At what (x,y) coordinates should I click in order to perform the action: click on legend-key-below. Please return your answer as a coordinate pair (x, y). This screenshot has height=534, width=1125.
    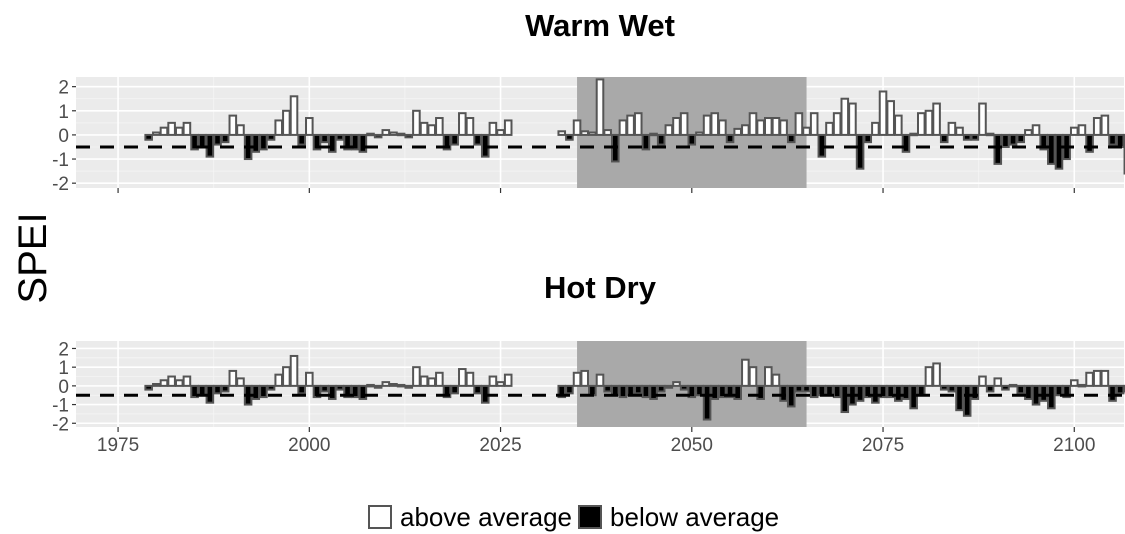
    Looking at the image, I should click on (590, 517).